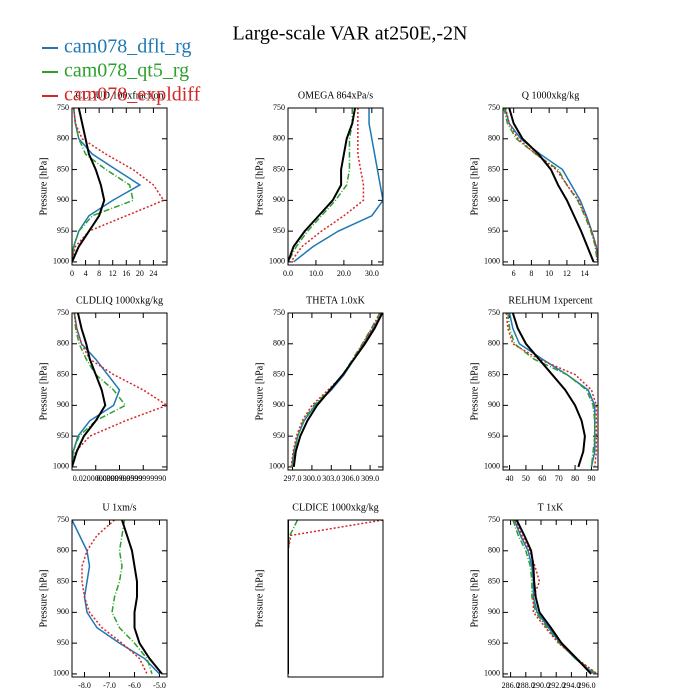  What do you see at coordinates (526, 685) in the screenshot?
I see `x-tick-label: 288.0` at bounding box center [526, 685].